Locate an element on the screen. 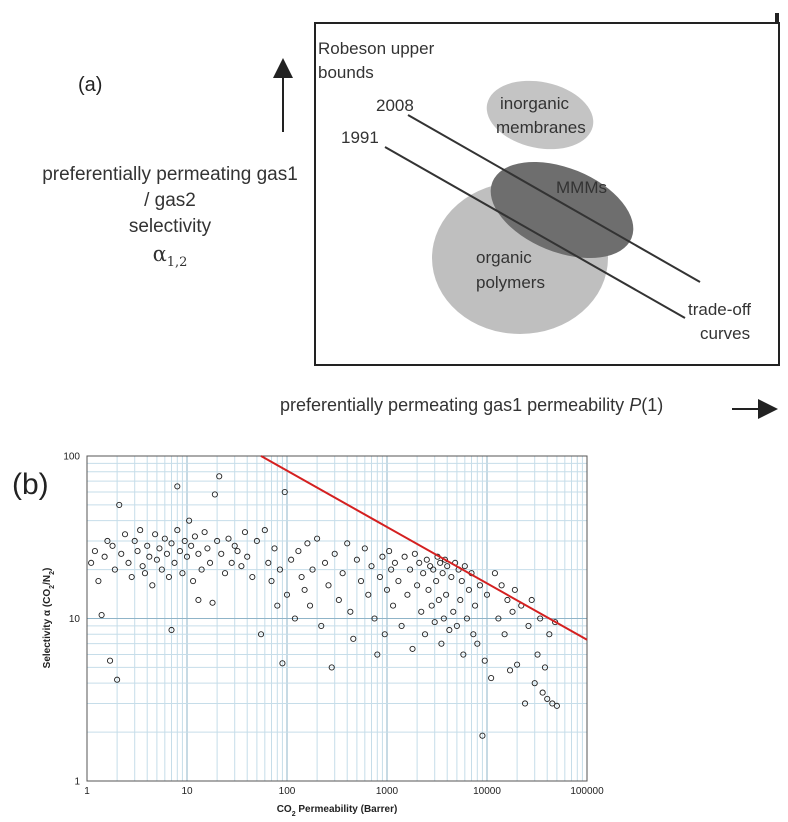 Image resolution: width=788 pixels, height=822 pixels. inorganic-label-2: membranes is located at coordinates (541, 127).